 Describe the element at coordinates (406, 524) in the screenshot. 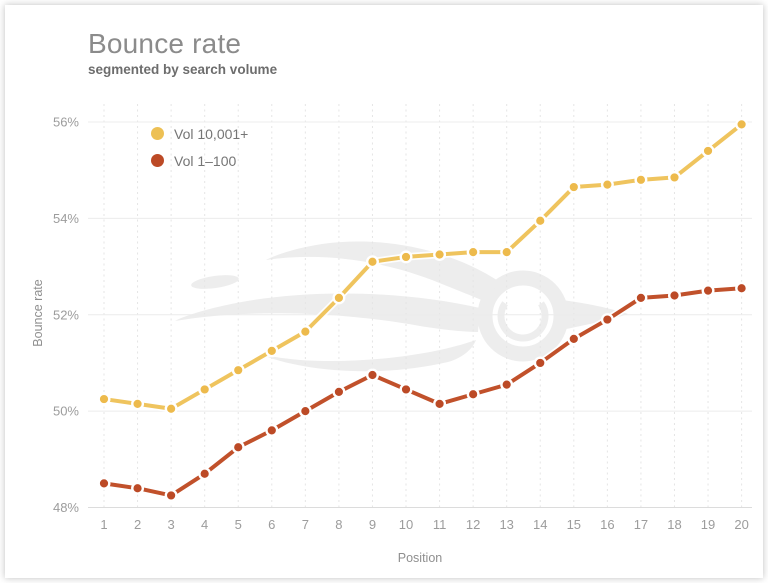

I see `svg-text: 10` at that location.